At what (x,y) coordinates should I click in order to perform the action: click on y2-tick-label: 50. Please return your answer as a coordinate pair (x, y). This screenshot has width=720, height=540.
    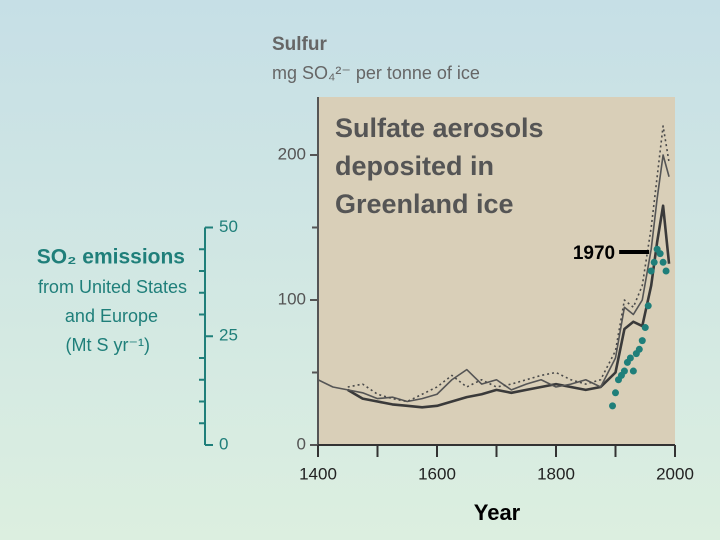
    Looking at the image, I should click on (228, 226).